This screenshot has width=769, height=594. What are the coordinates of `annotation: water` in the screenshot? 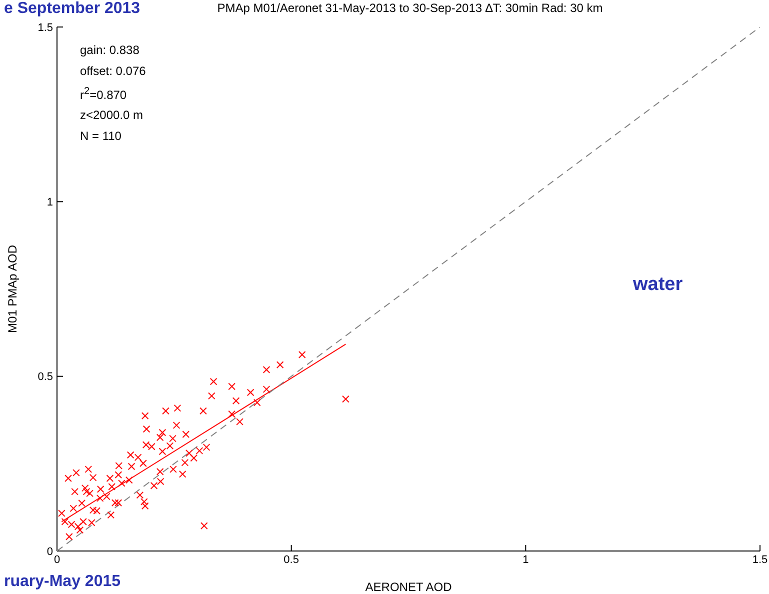 It's located at (658, 285).